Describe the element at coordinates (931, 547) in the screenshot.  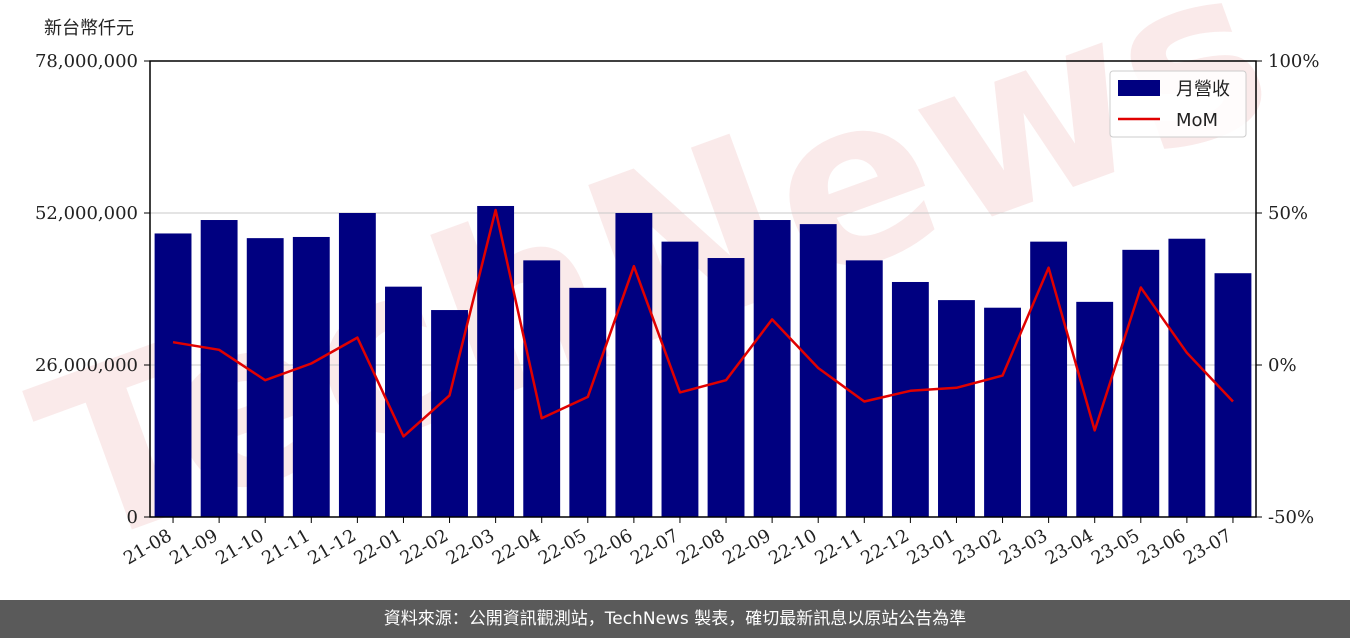
I see `x-tick-label: 23-01` at that location.